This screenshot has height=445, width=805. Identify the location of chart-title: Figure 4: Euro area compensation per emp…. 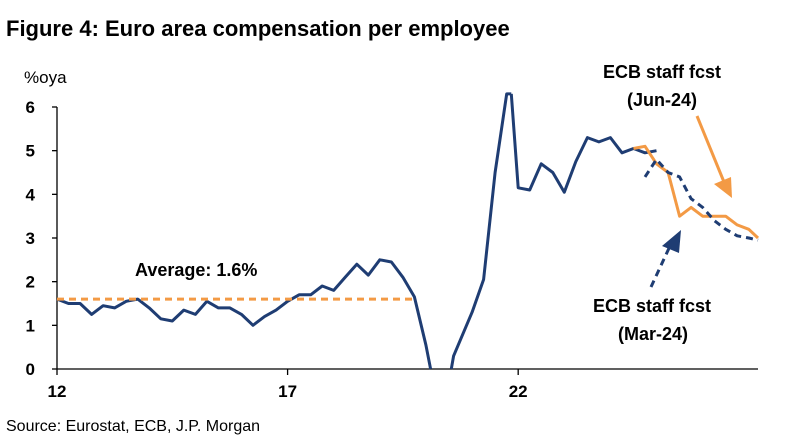
(258, 28).